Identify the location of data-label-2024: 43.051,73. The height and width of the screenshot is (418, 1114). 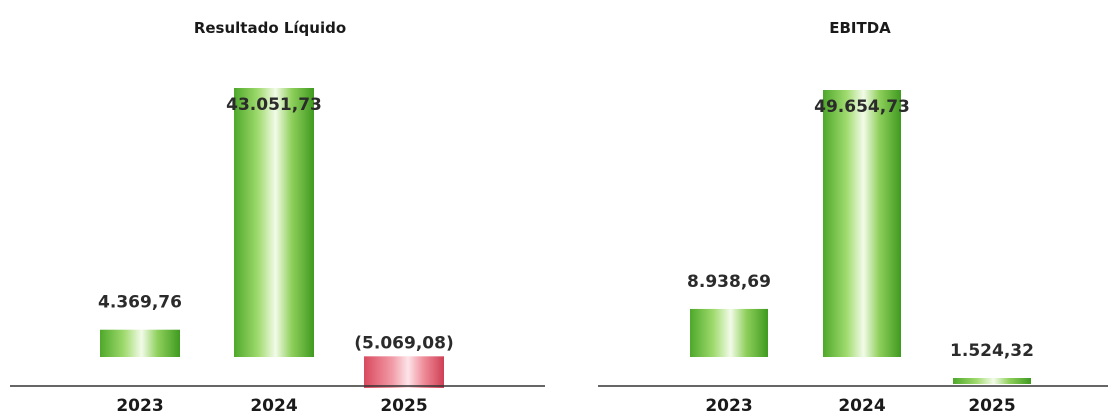
(274, 105).